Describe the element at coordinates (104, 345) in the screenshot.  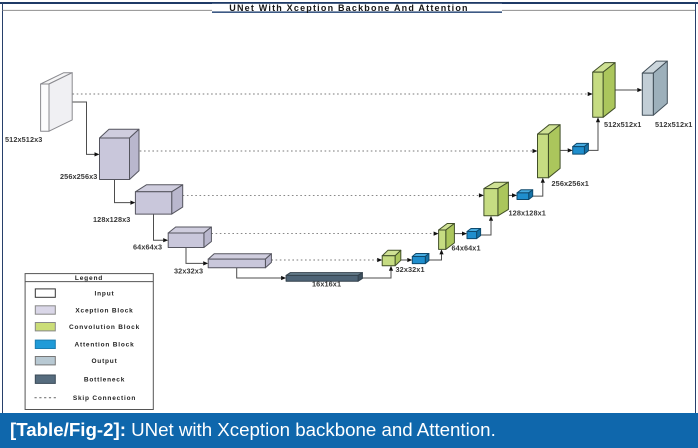
I see `svg-text: Attention Block` at that location.